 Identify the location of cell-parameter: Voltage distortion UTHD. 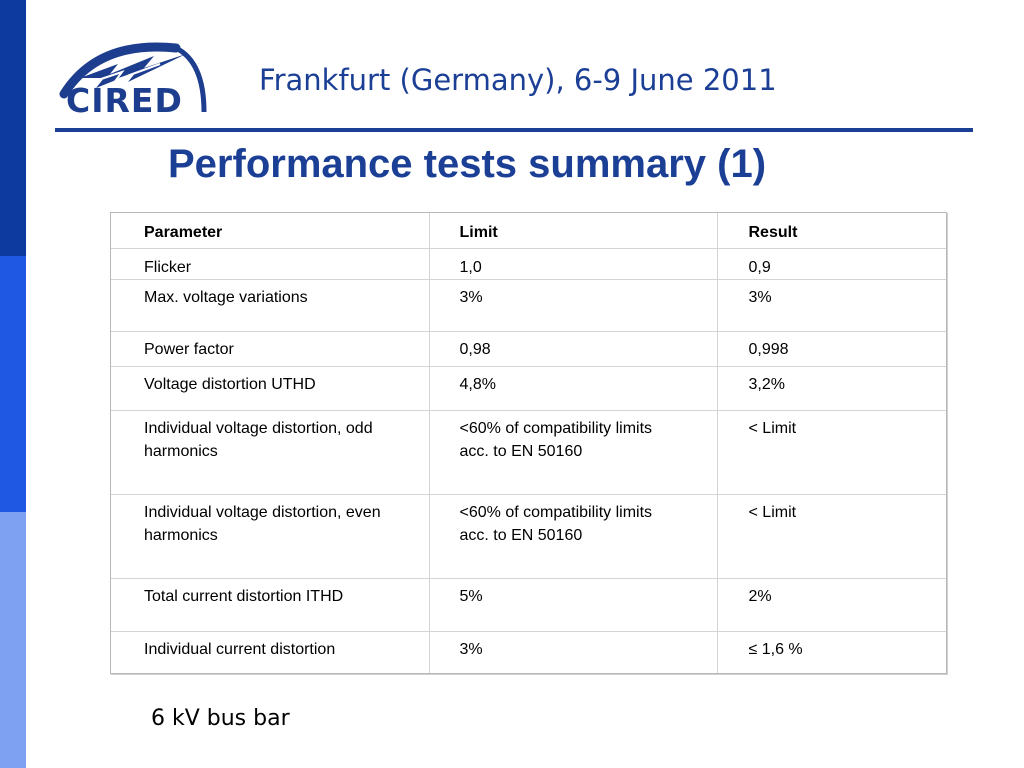
(270, 388).